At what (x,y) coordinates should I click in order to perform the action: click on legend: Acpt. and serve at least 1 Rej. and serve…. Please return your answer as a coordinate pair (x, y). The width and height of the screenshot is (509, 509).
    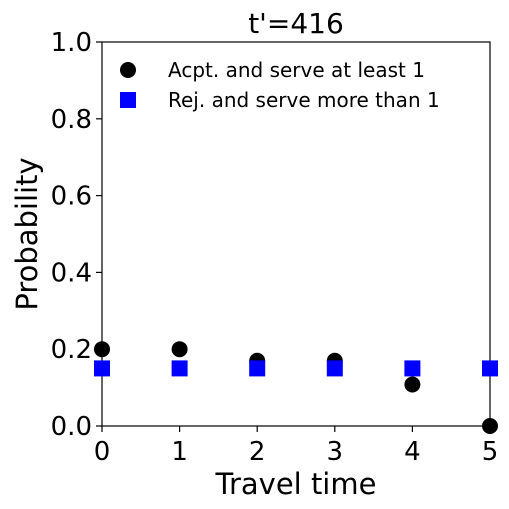
    Looking at the image, I should click on (280, 85).